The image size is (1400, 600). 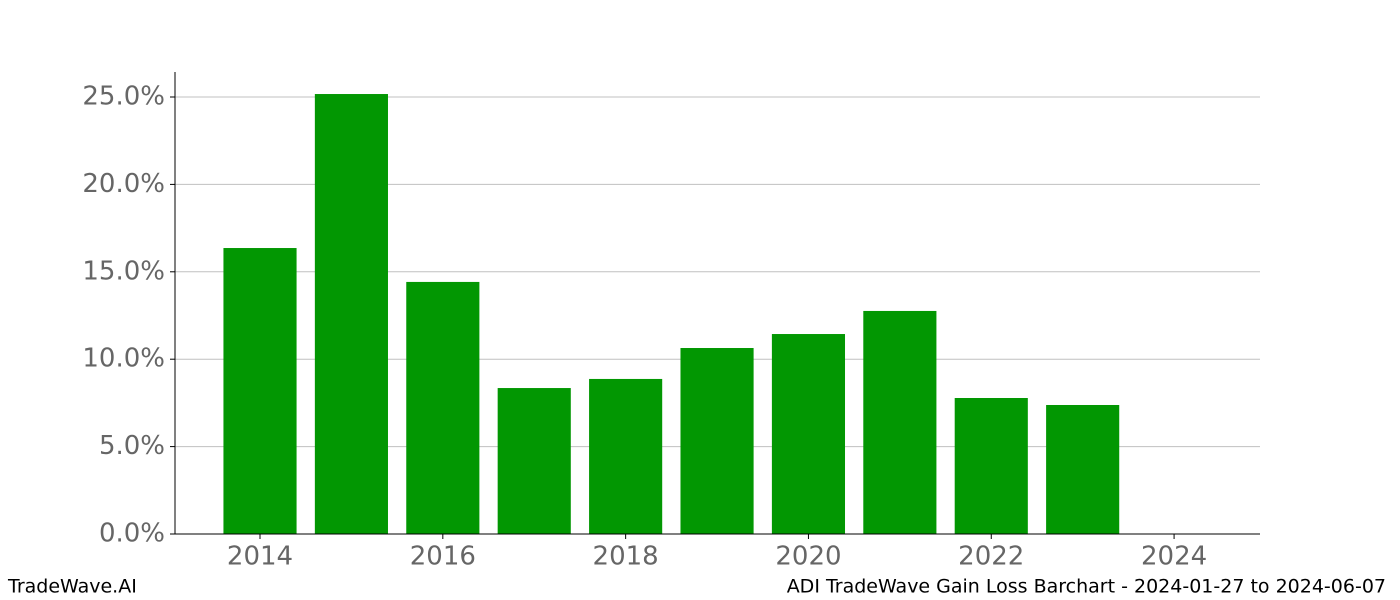 I want to click on y-tick-label: 5.0%, so click(x=132, y=446).